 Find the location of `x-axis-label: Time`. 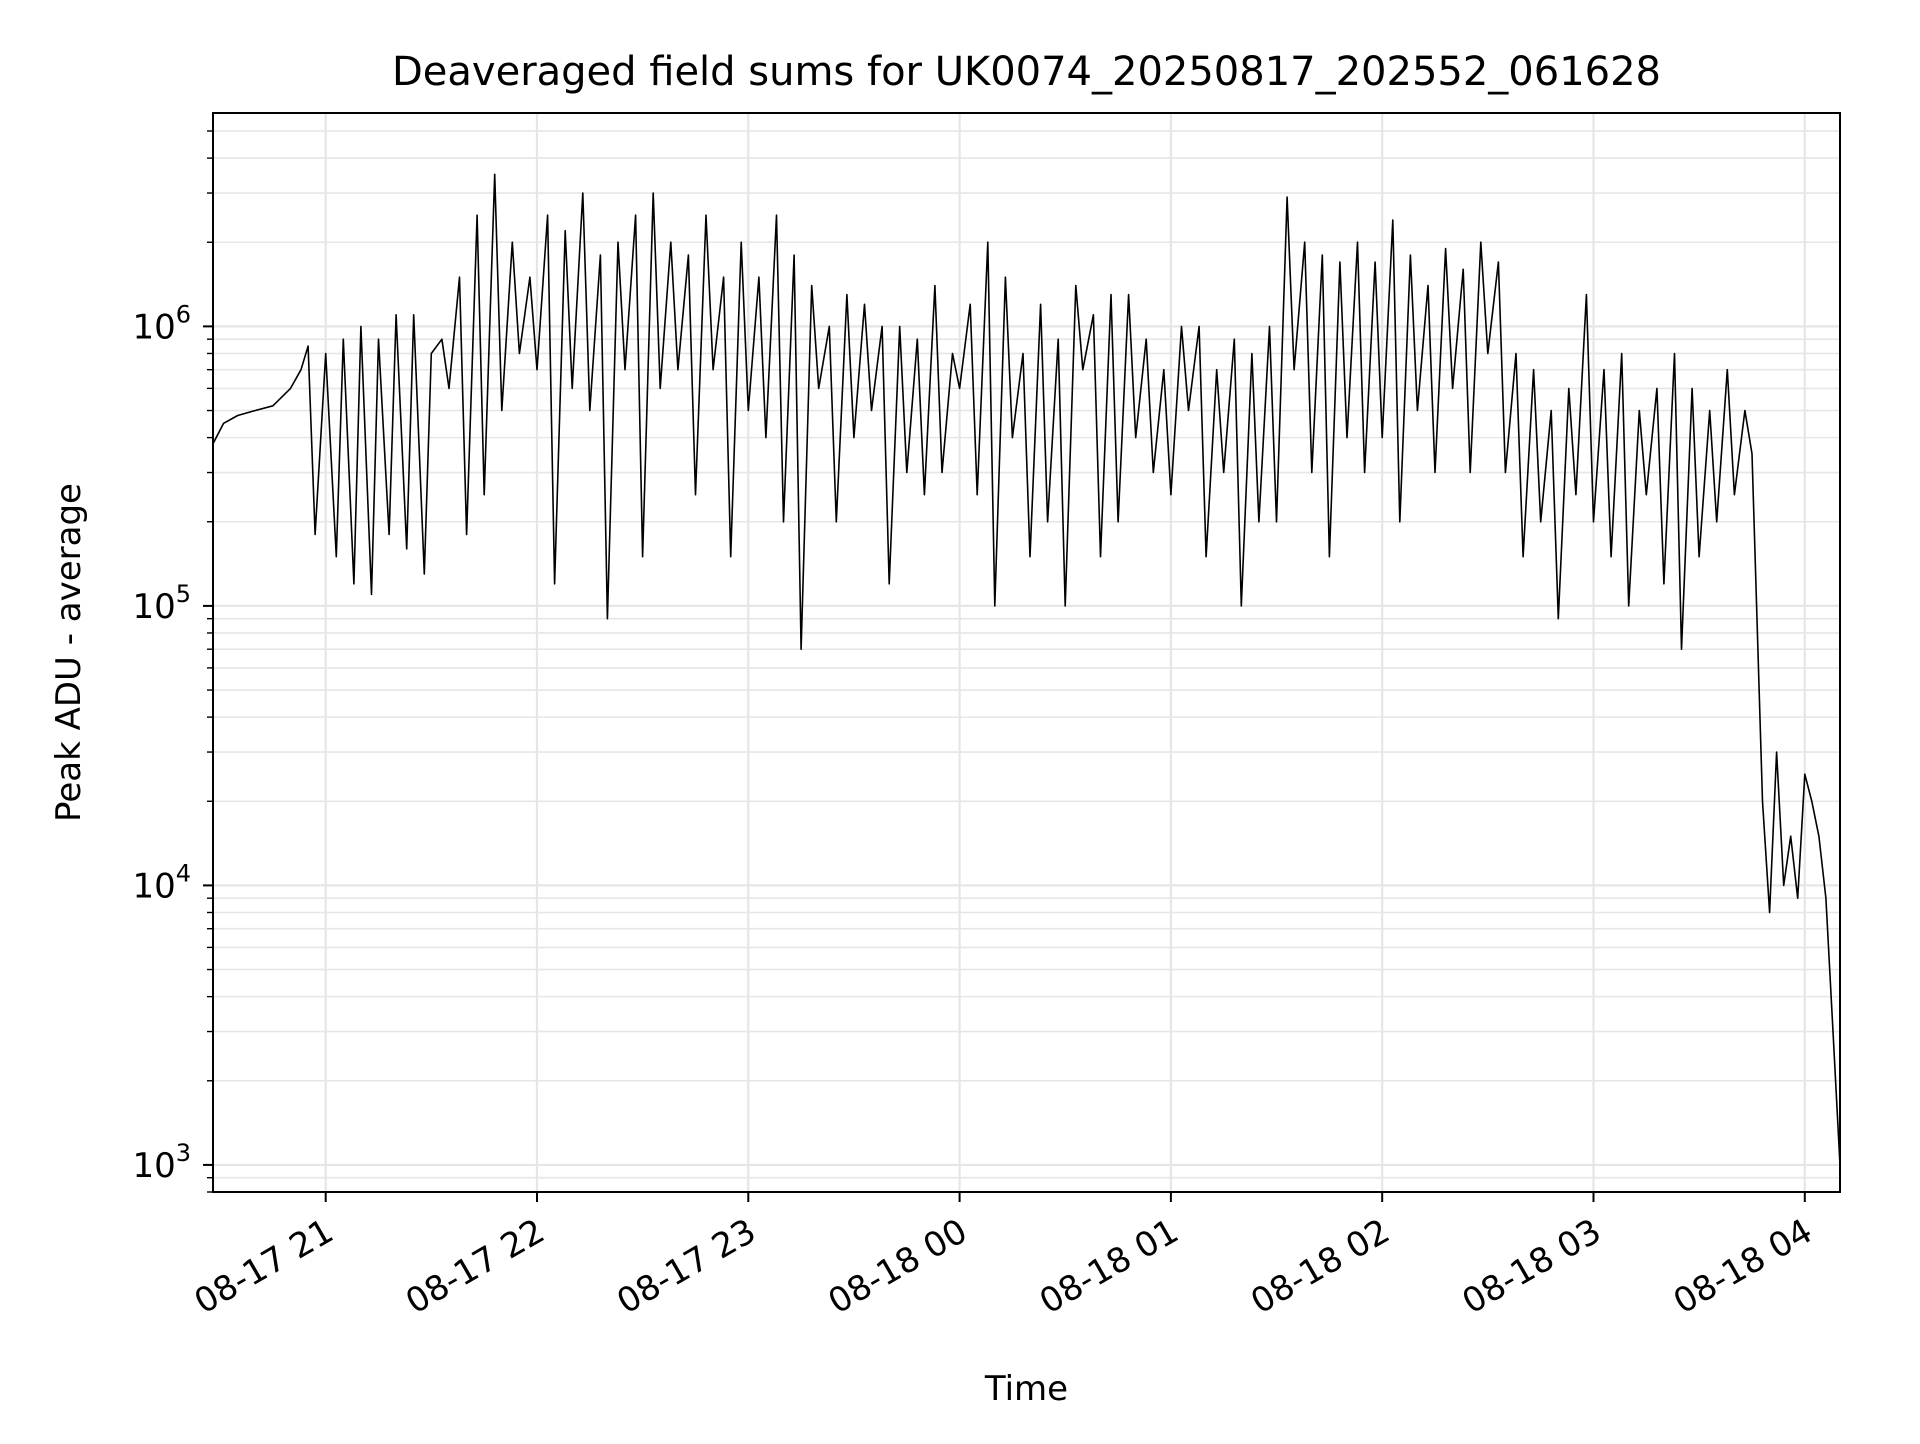

x-axis-label: Time is located at coordinates (1026, 1389).